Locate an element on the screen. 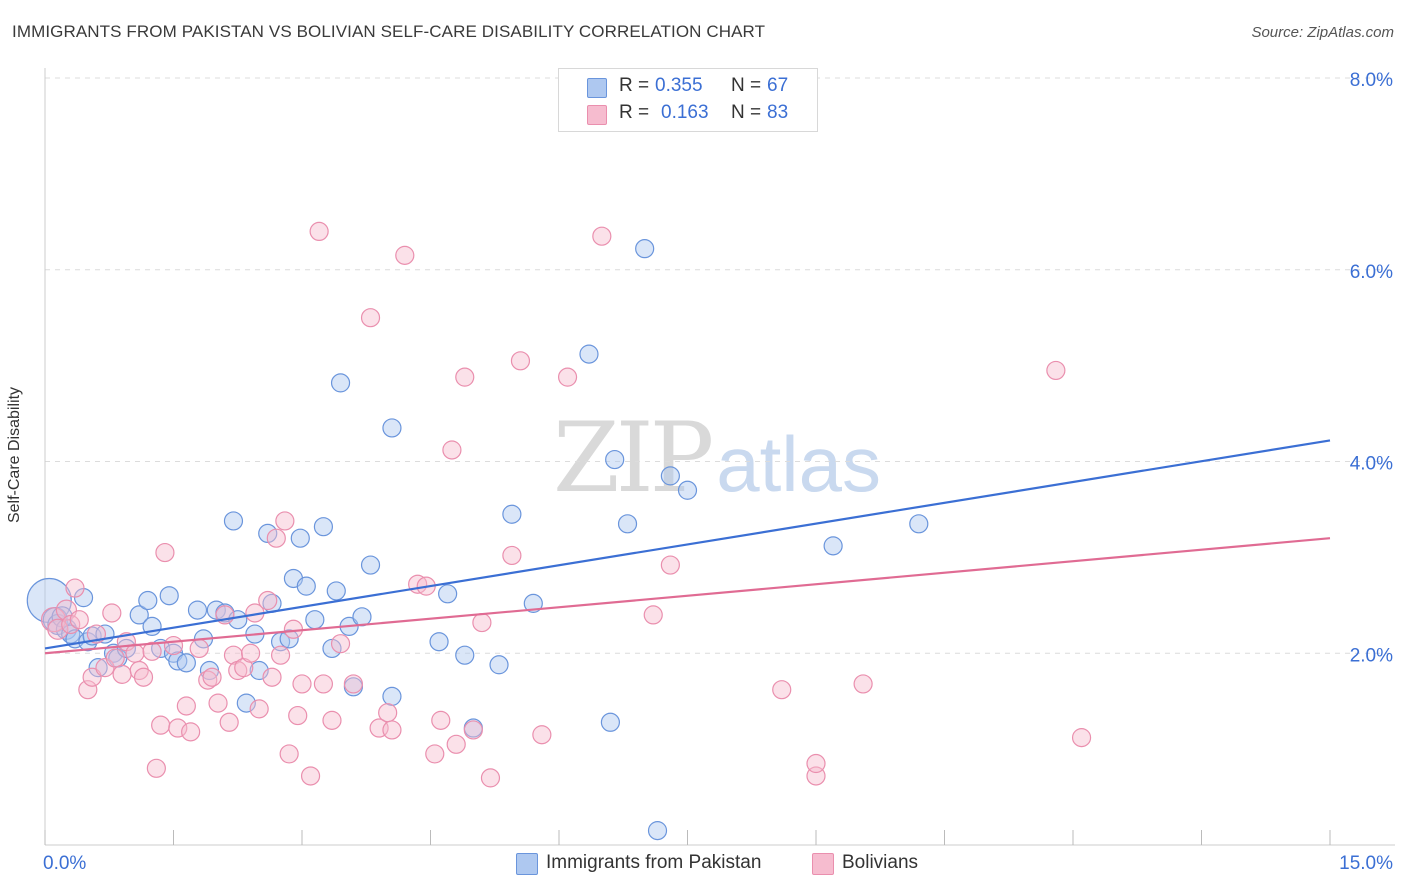  legend-n-value-pakistan: 67 is located at coordinates (778, 85).